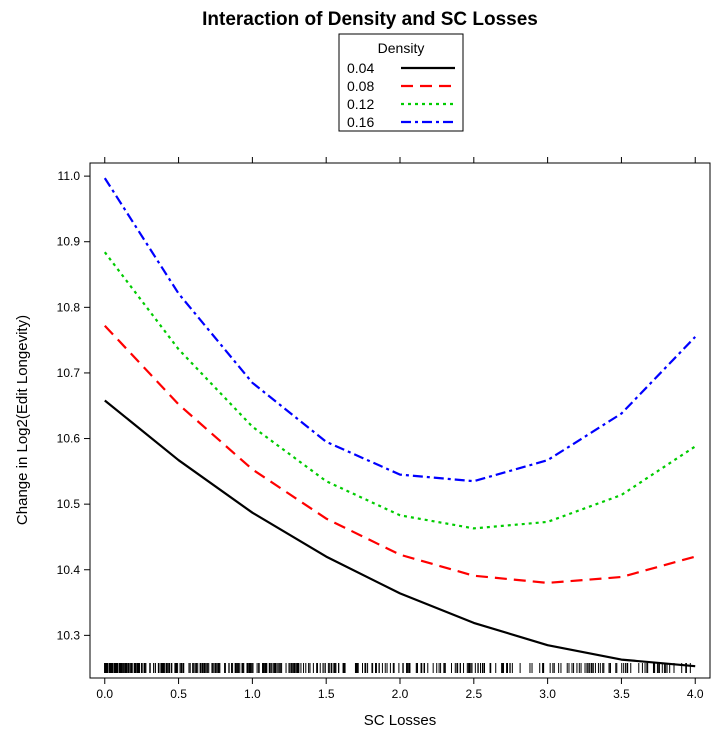 Image resolution: width=711 pixels, height=738 pixels. I want to click on legend-box, so click(401, 82).